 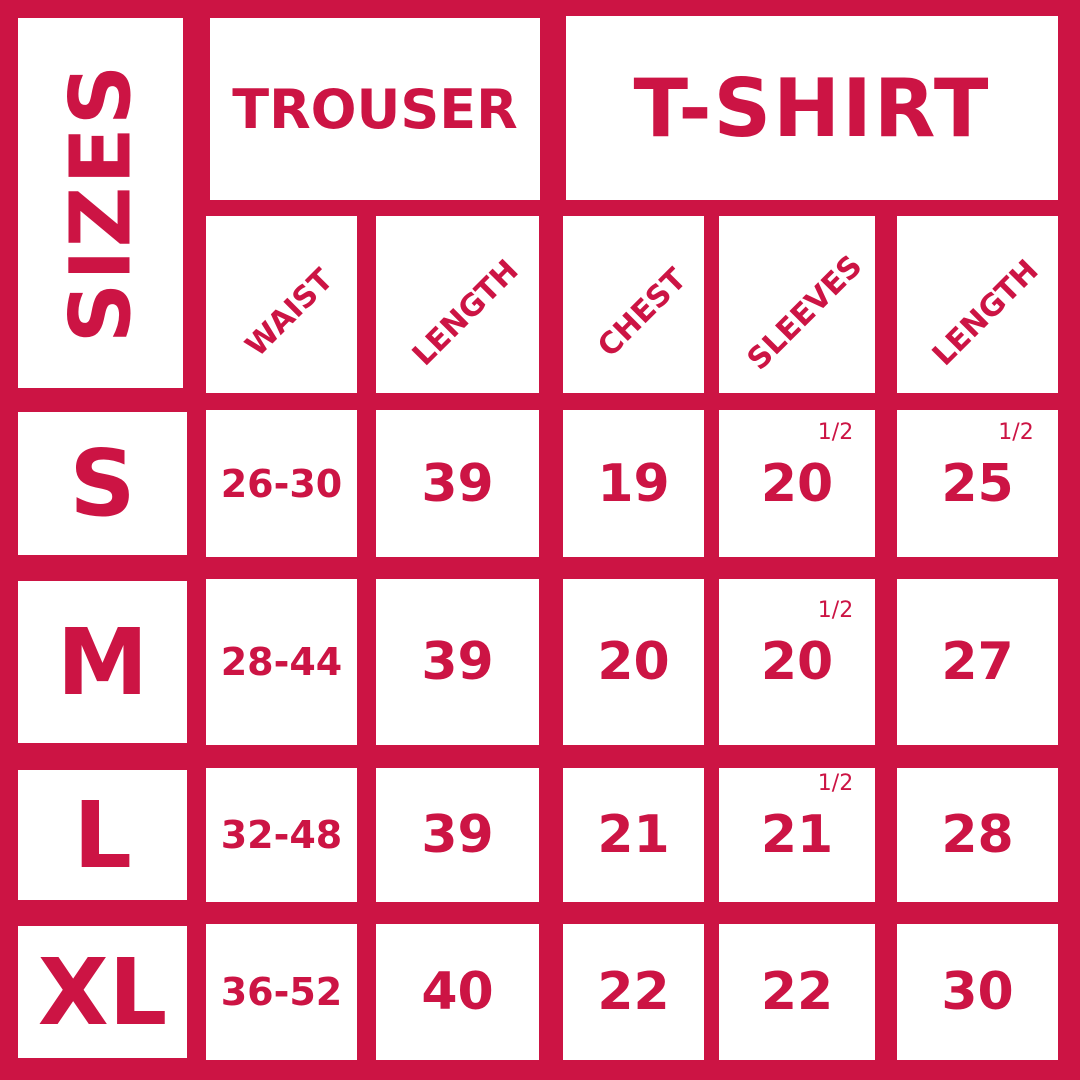 I want to click on cell-number: 26-30, so click(x=281, y=483).